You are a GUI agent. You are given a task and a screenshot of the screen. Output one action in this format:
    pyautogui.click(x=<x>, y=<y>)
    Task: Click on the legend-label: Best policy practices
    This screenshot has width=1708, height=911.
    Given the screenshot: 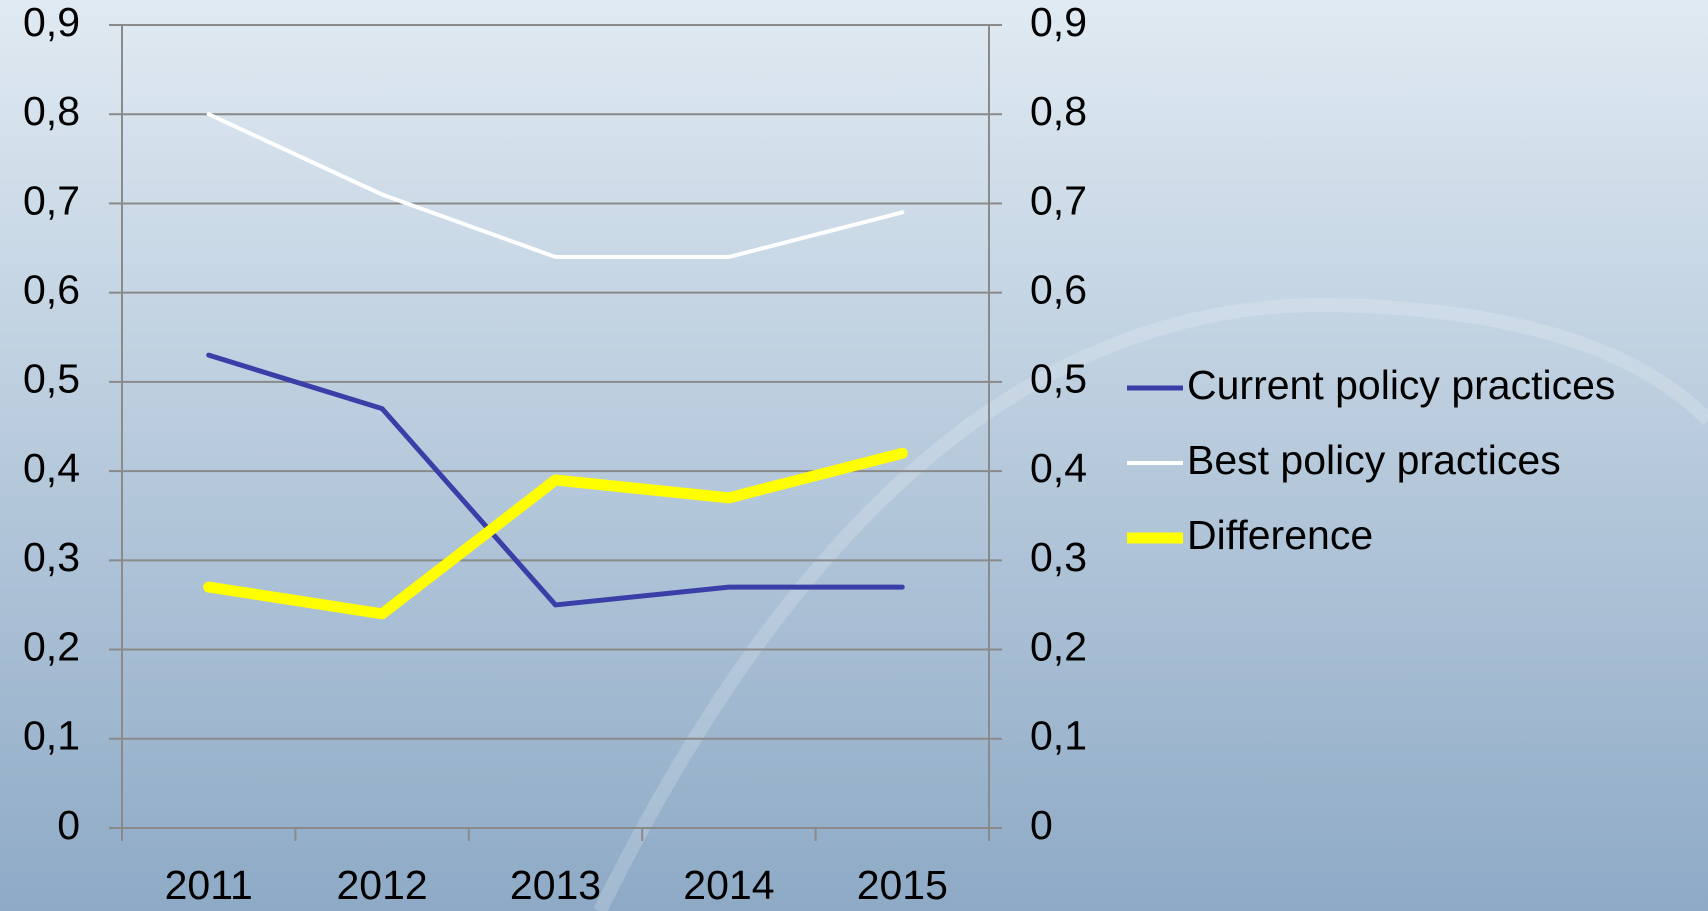 What is the action you would take?
    pyautogui.click(x=1374, y=460)
    